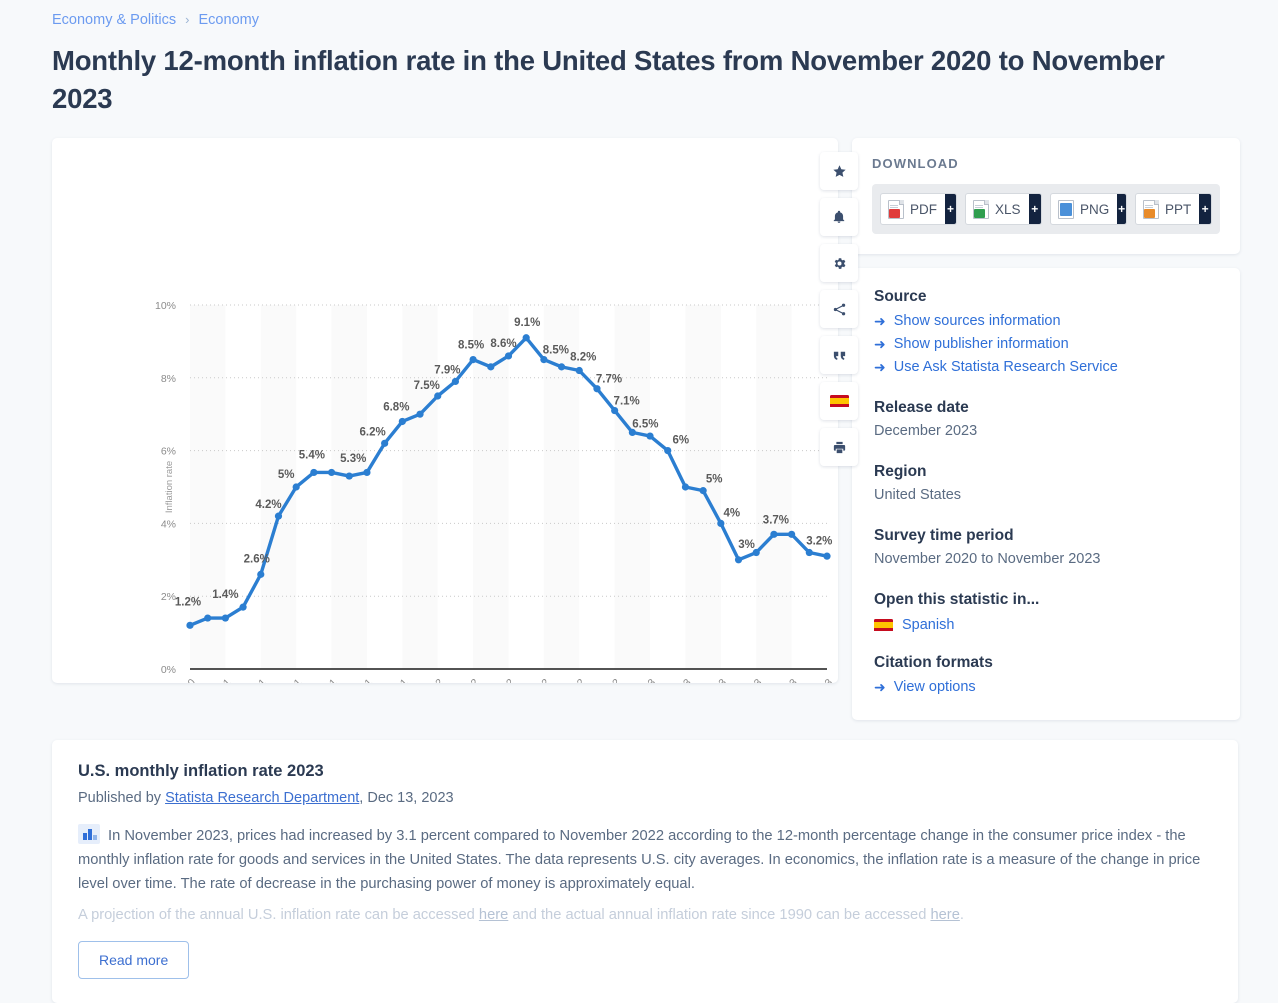 The width and height of the screenshot is (1278, 1003). Describe the element at coordinates (961, 915) in the screenshot. I see `faded-part-3: .` at that location.